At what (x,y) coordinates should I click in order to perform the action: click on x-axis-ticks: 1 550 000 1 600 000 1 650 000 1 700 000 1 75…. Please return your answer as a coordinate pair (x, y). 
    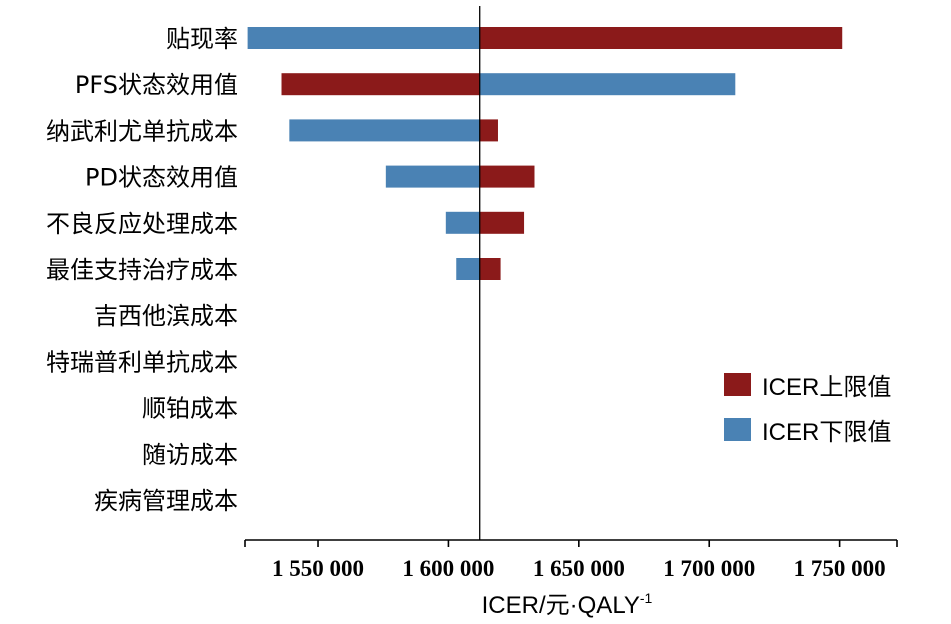
    Looking at the image, I should click on (571, 560).